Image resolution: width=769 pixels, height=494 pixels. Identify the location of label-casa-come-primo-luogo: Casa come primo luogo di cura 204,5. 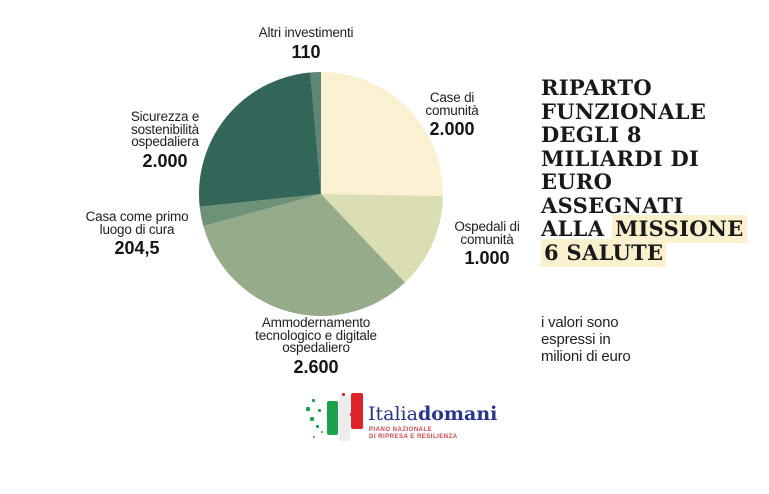
(137, 233).